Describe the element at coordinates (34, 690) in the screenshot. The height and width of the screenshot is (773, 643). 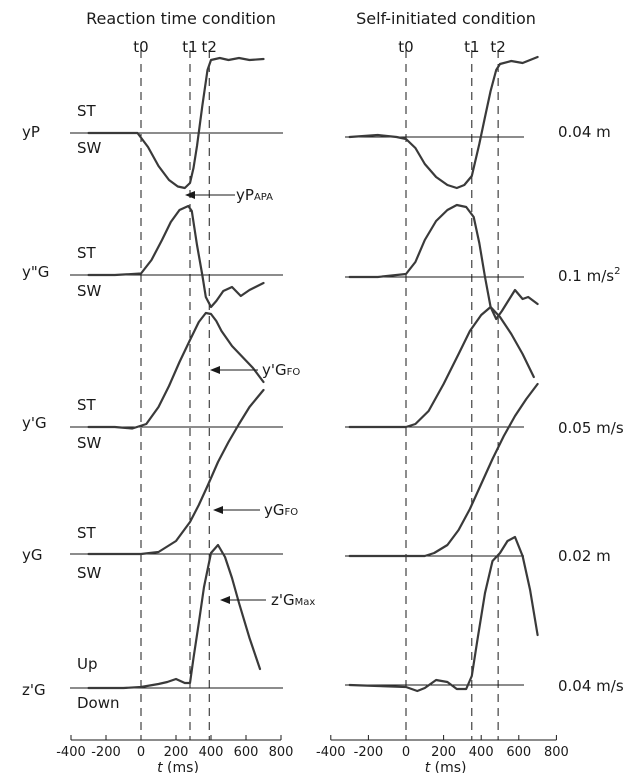
I see `row-label-zdg: z'G` at that location.